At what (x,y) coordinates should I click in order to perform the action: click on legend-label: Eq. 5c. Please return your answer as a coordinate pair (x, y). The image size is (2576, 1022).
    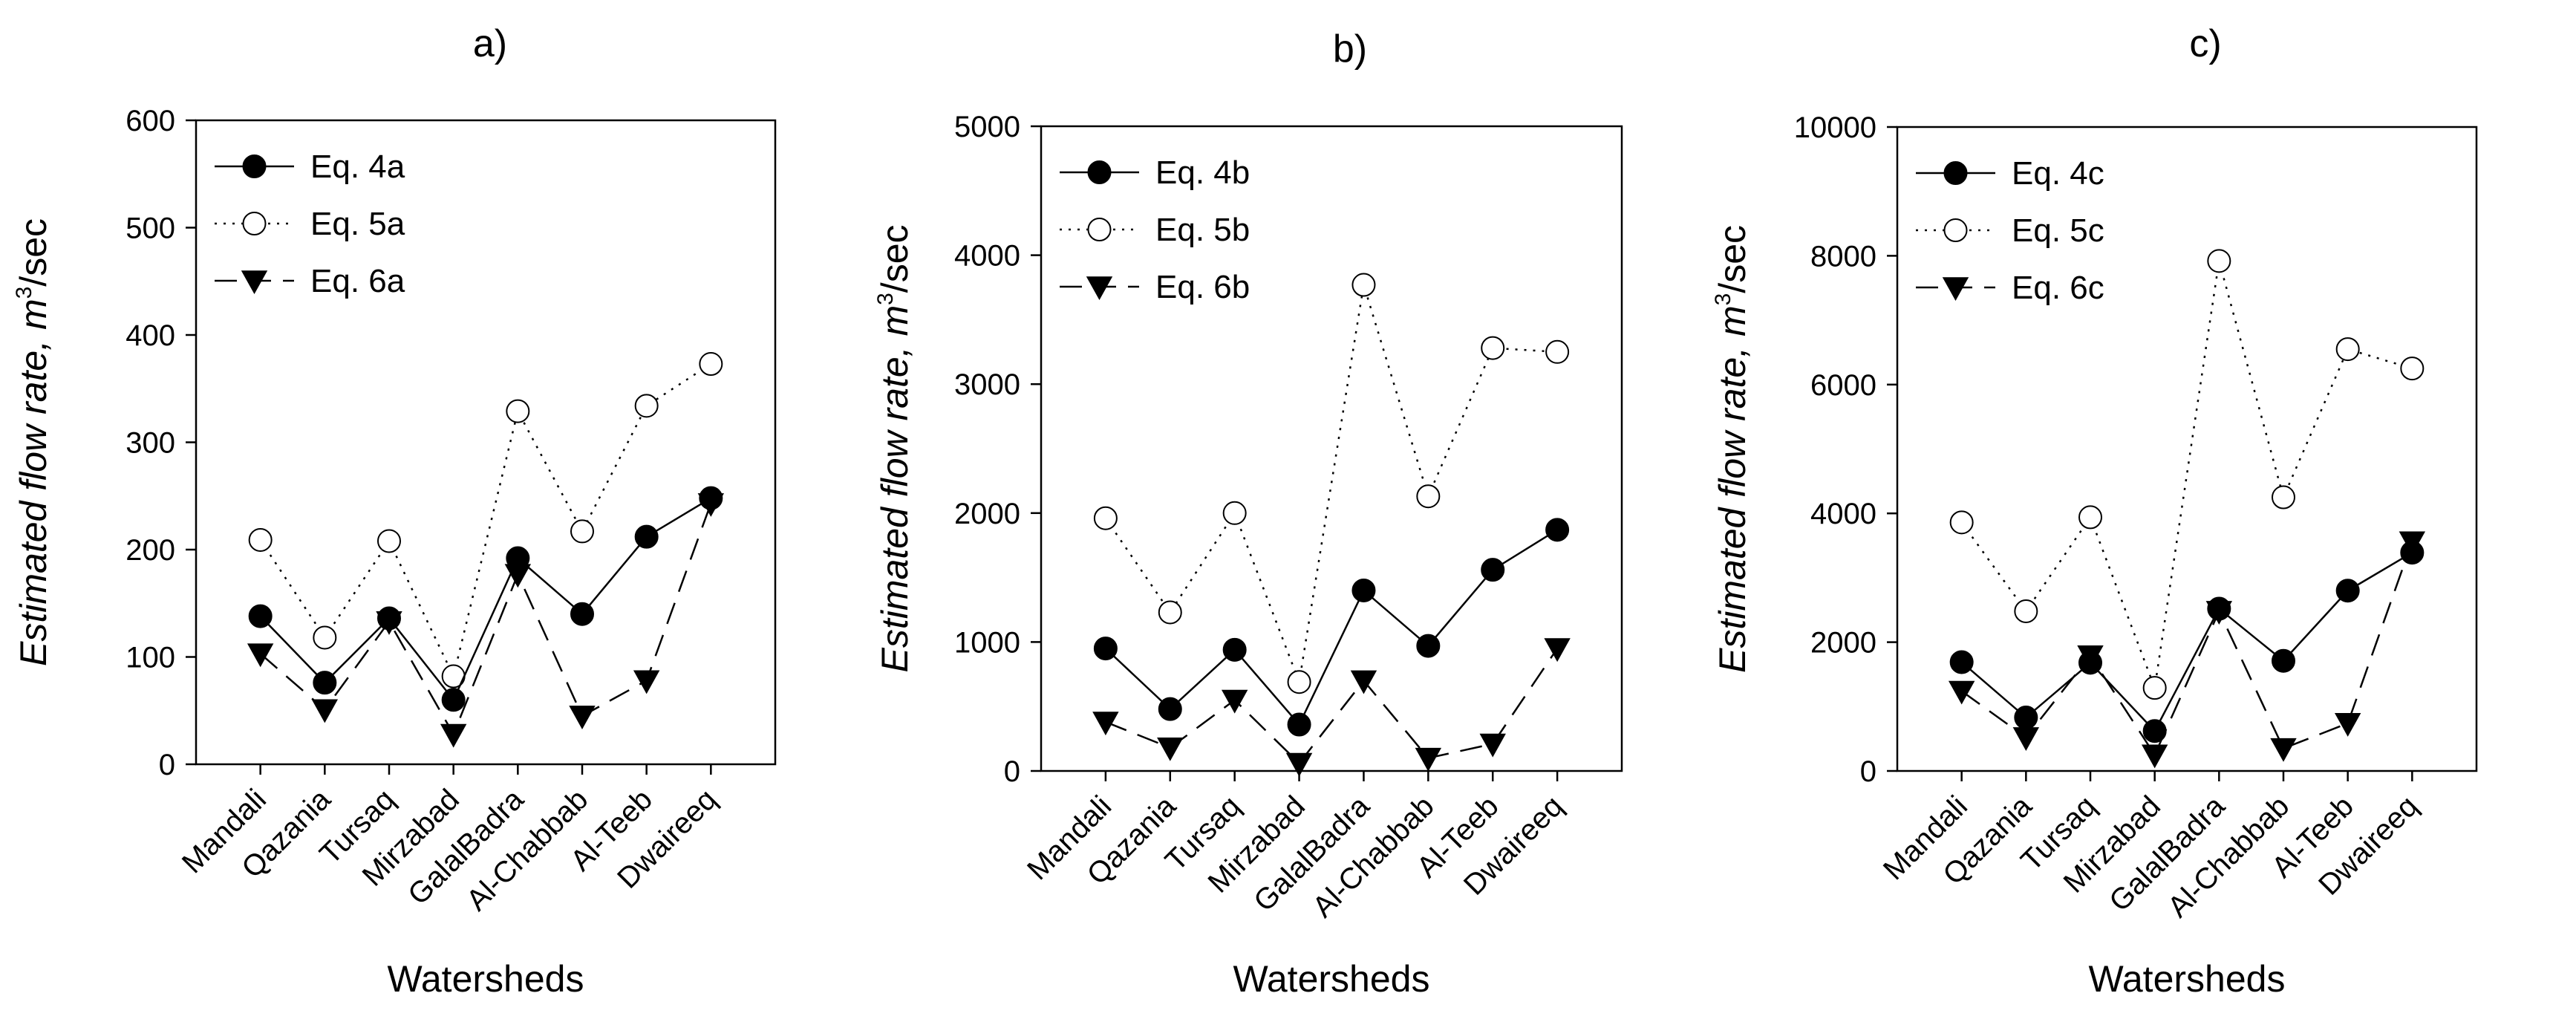
    Looking at the image, I should click on (2058, 230).